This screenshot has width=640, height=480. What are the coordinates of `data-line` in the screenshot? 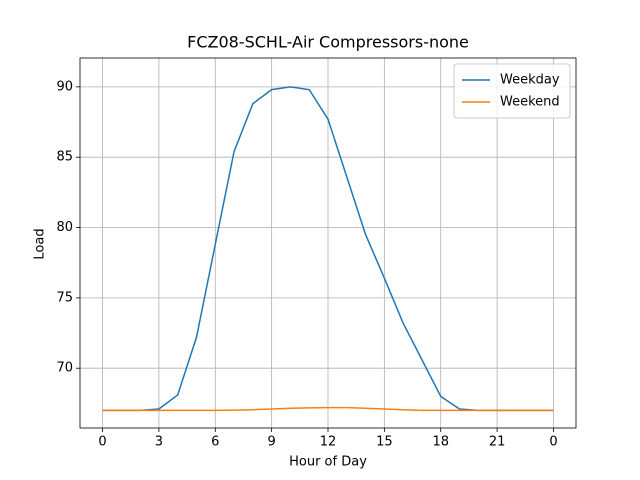 It's located at (328, 409).